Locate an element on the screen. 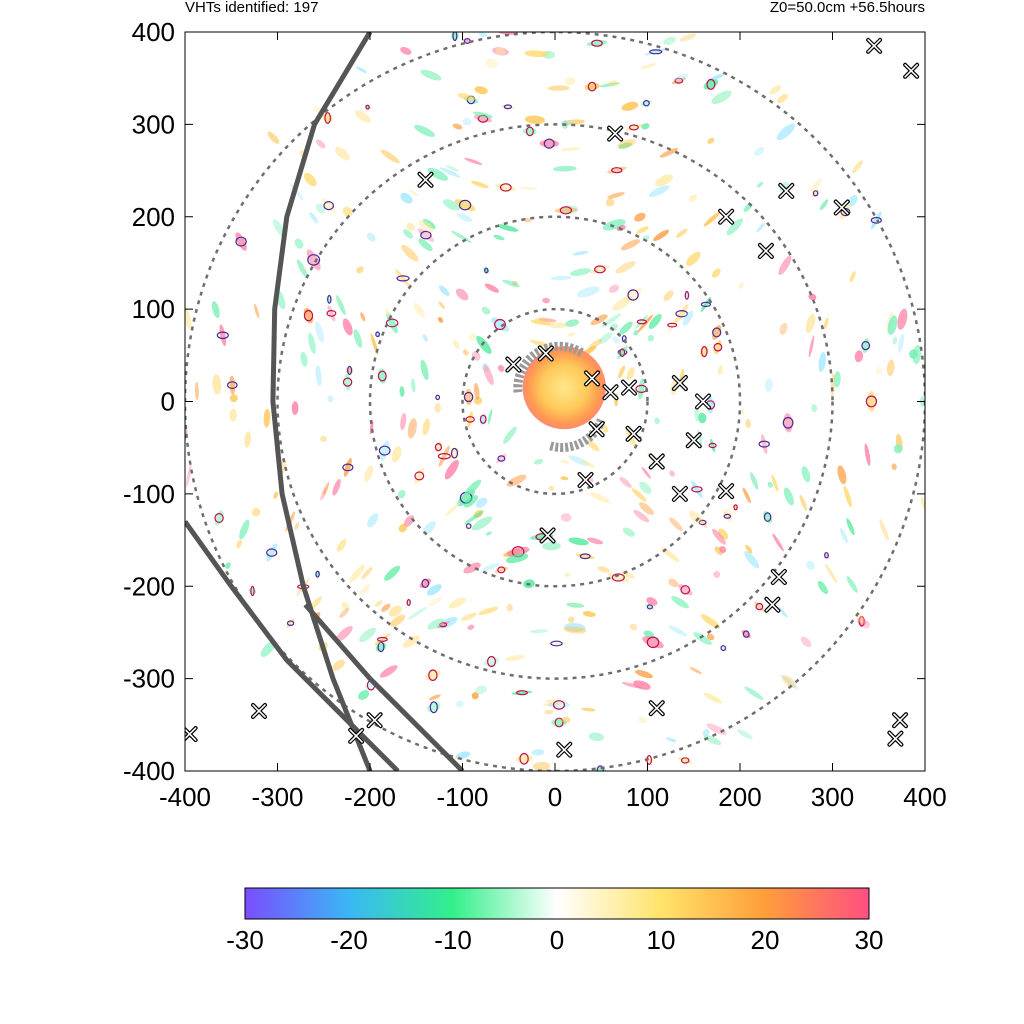 The image size is (1024, 1024). colorbar-tick-label: 10 is located at coordinates (661, 940).